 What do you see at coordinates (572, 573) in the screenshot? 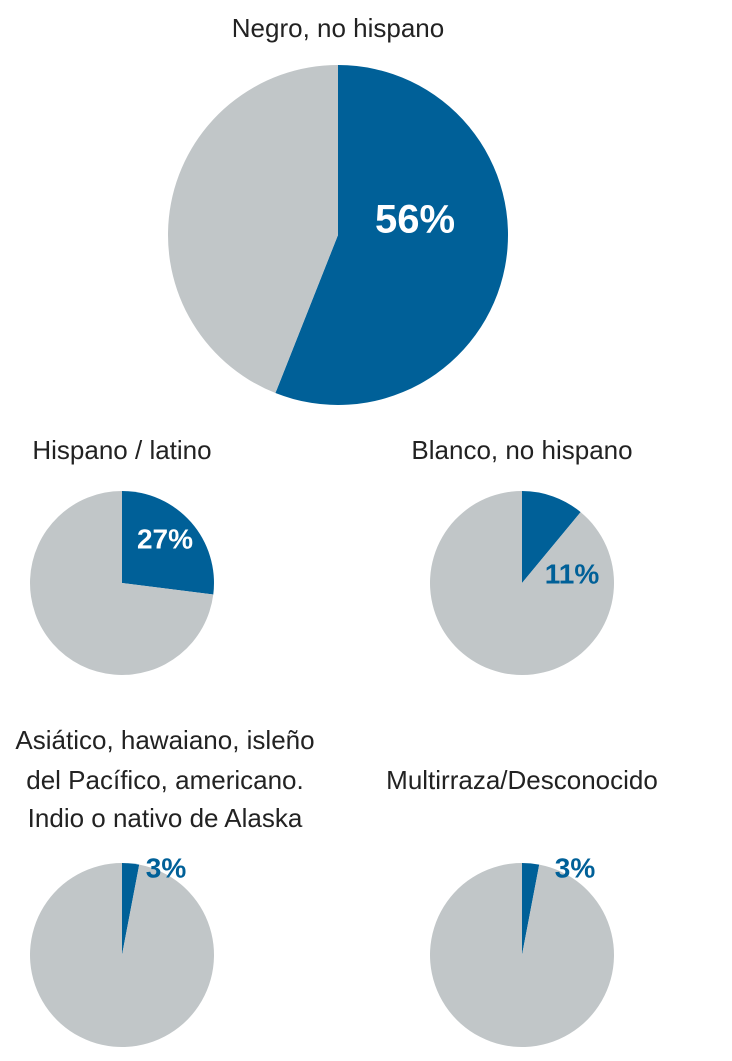
I see `value-label: 11%` at bounding box center [572, 573].